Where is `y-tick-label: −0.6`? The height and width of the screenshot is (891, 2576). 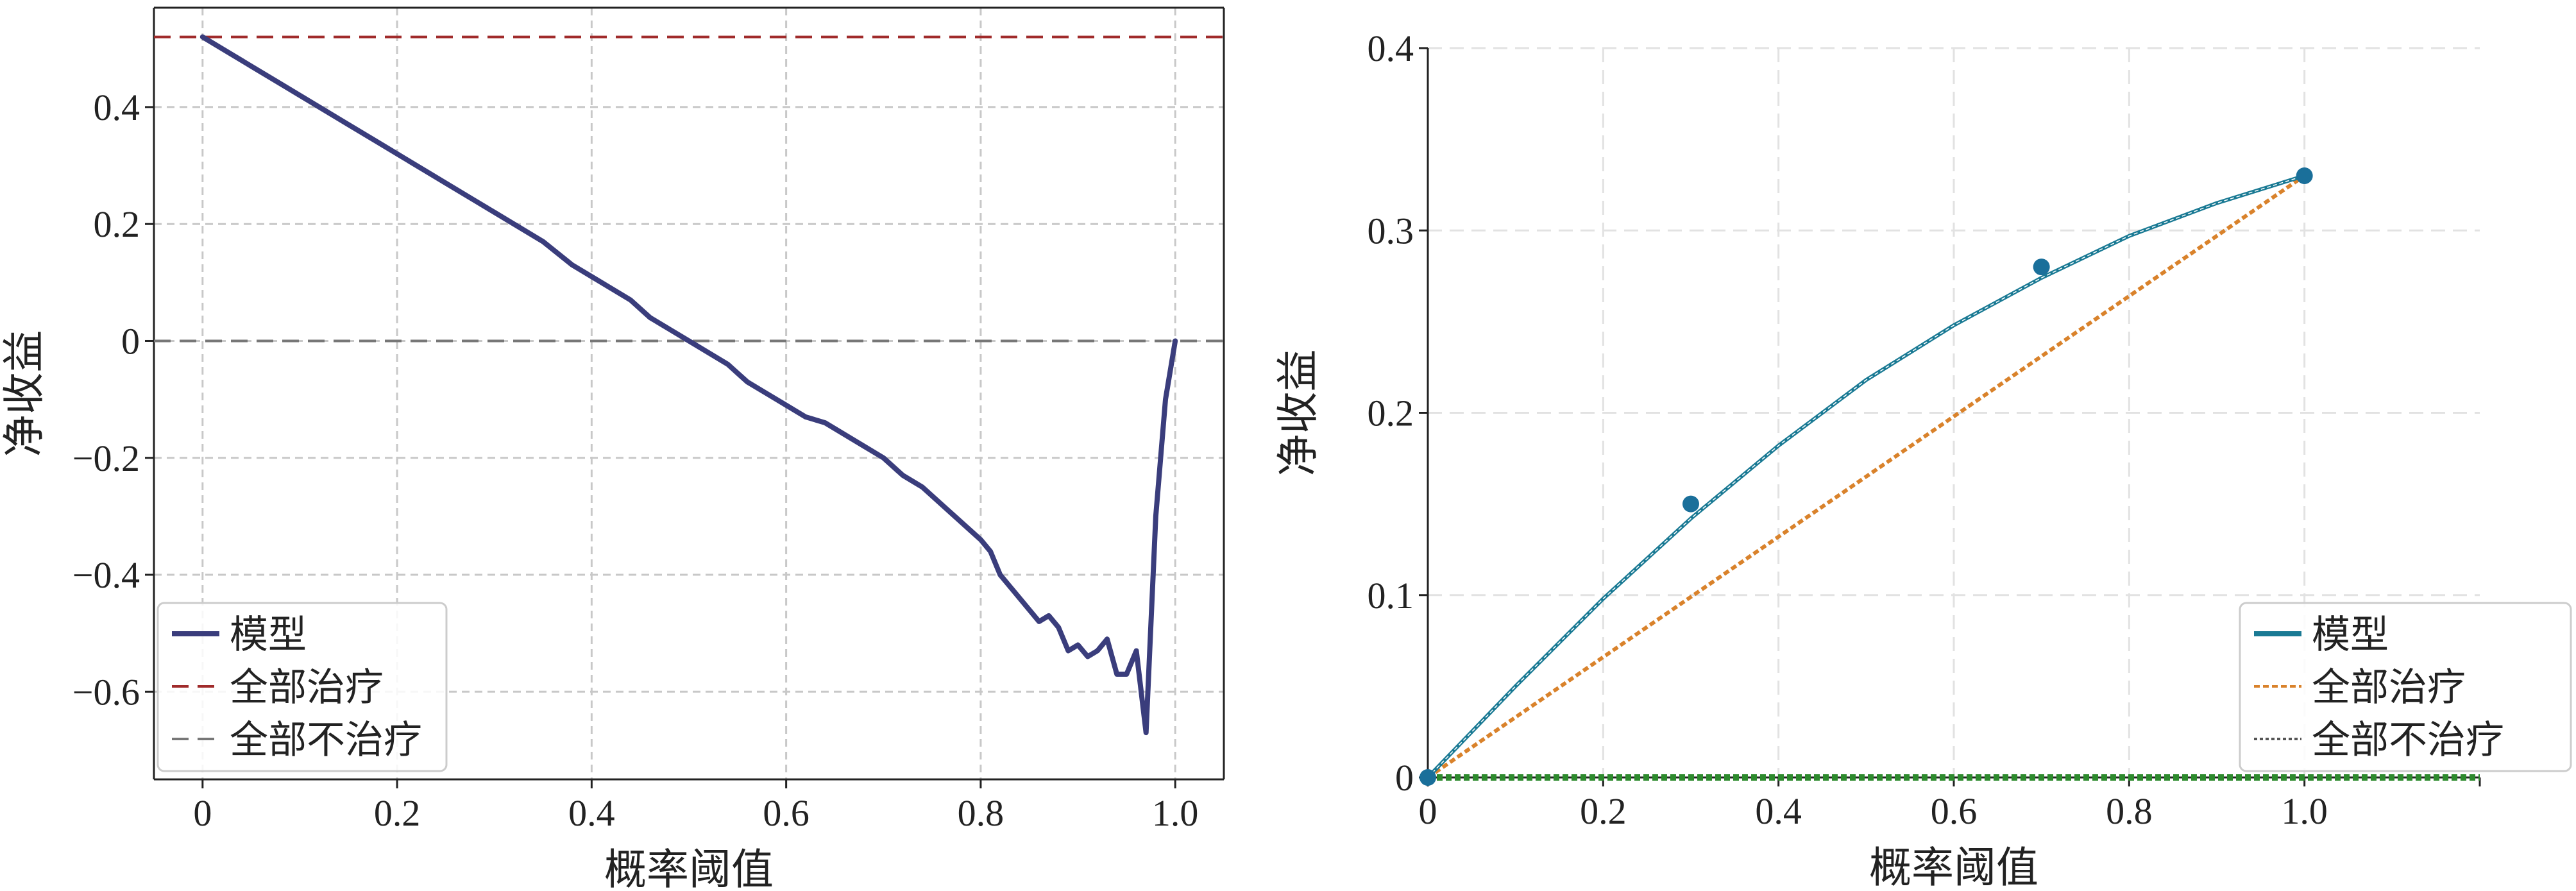 y-tick-label: −0.6 is located at coordinates (106, 692).